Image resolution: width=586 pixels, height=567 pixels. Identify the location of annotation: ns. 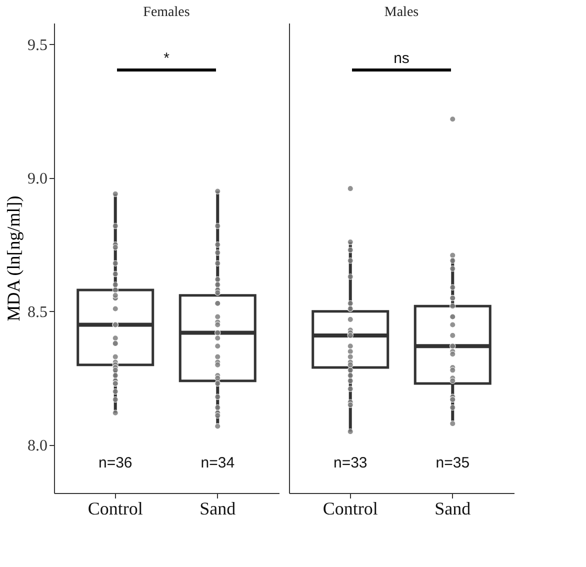
(402, 58).